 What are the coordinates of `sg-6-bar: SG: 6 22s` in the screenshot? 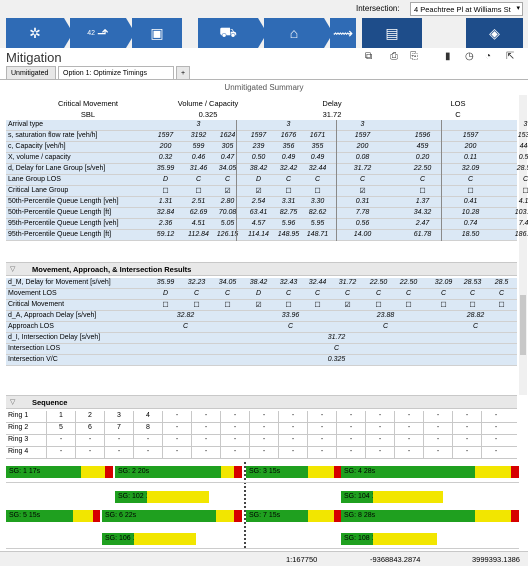 It's located at (159, 516).